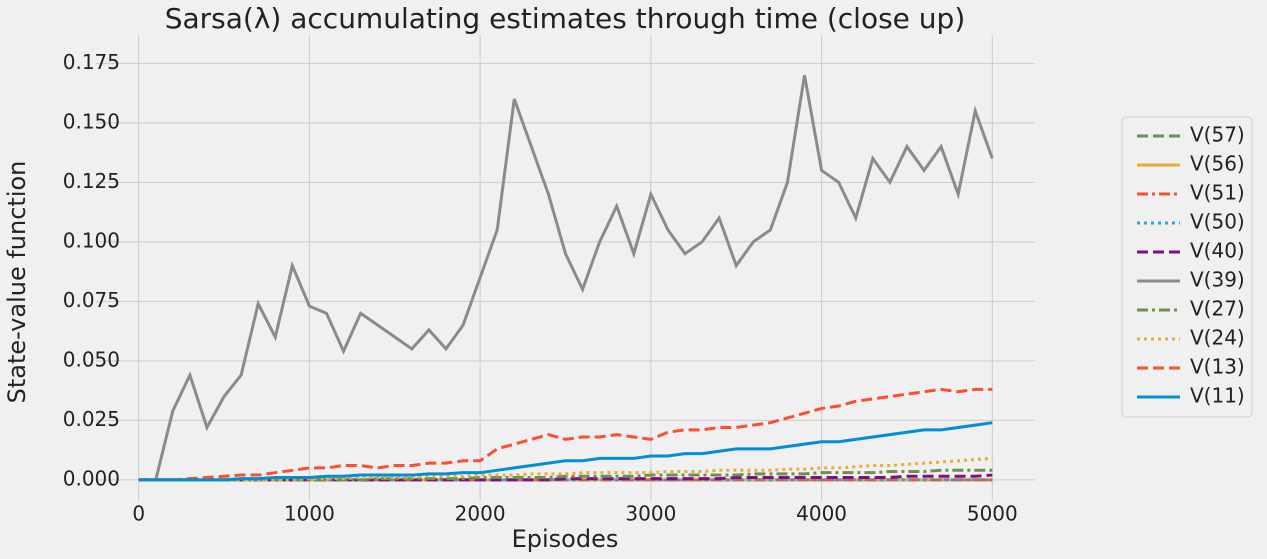 The image size is (1267, 559). What do you see at coordinates (91, 419) in the screenshot?
I see `y-tick-label: 0.025` at bounding box center [91, 419].